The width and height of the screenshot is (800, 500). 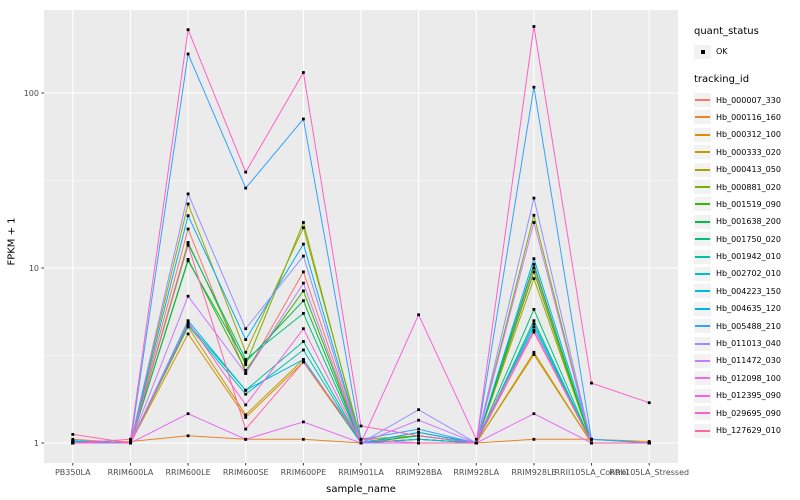 I want to click on x-tick-label: RRII105LA_Stressed, so click(x=649, y=472).